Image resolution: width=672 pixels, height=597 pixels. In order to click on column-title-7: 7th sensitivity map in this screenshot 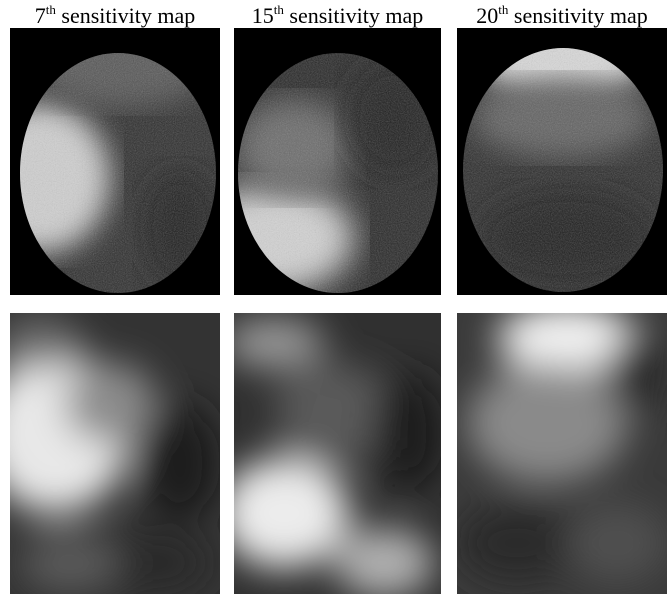, I will do `click(115, 15)`.